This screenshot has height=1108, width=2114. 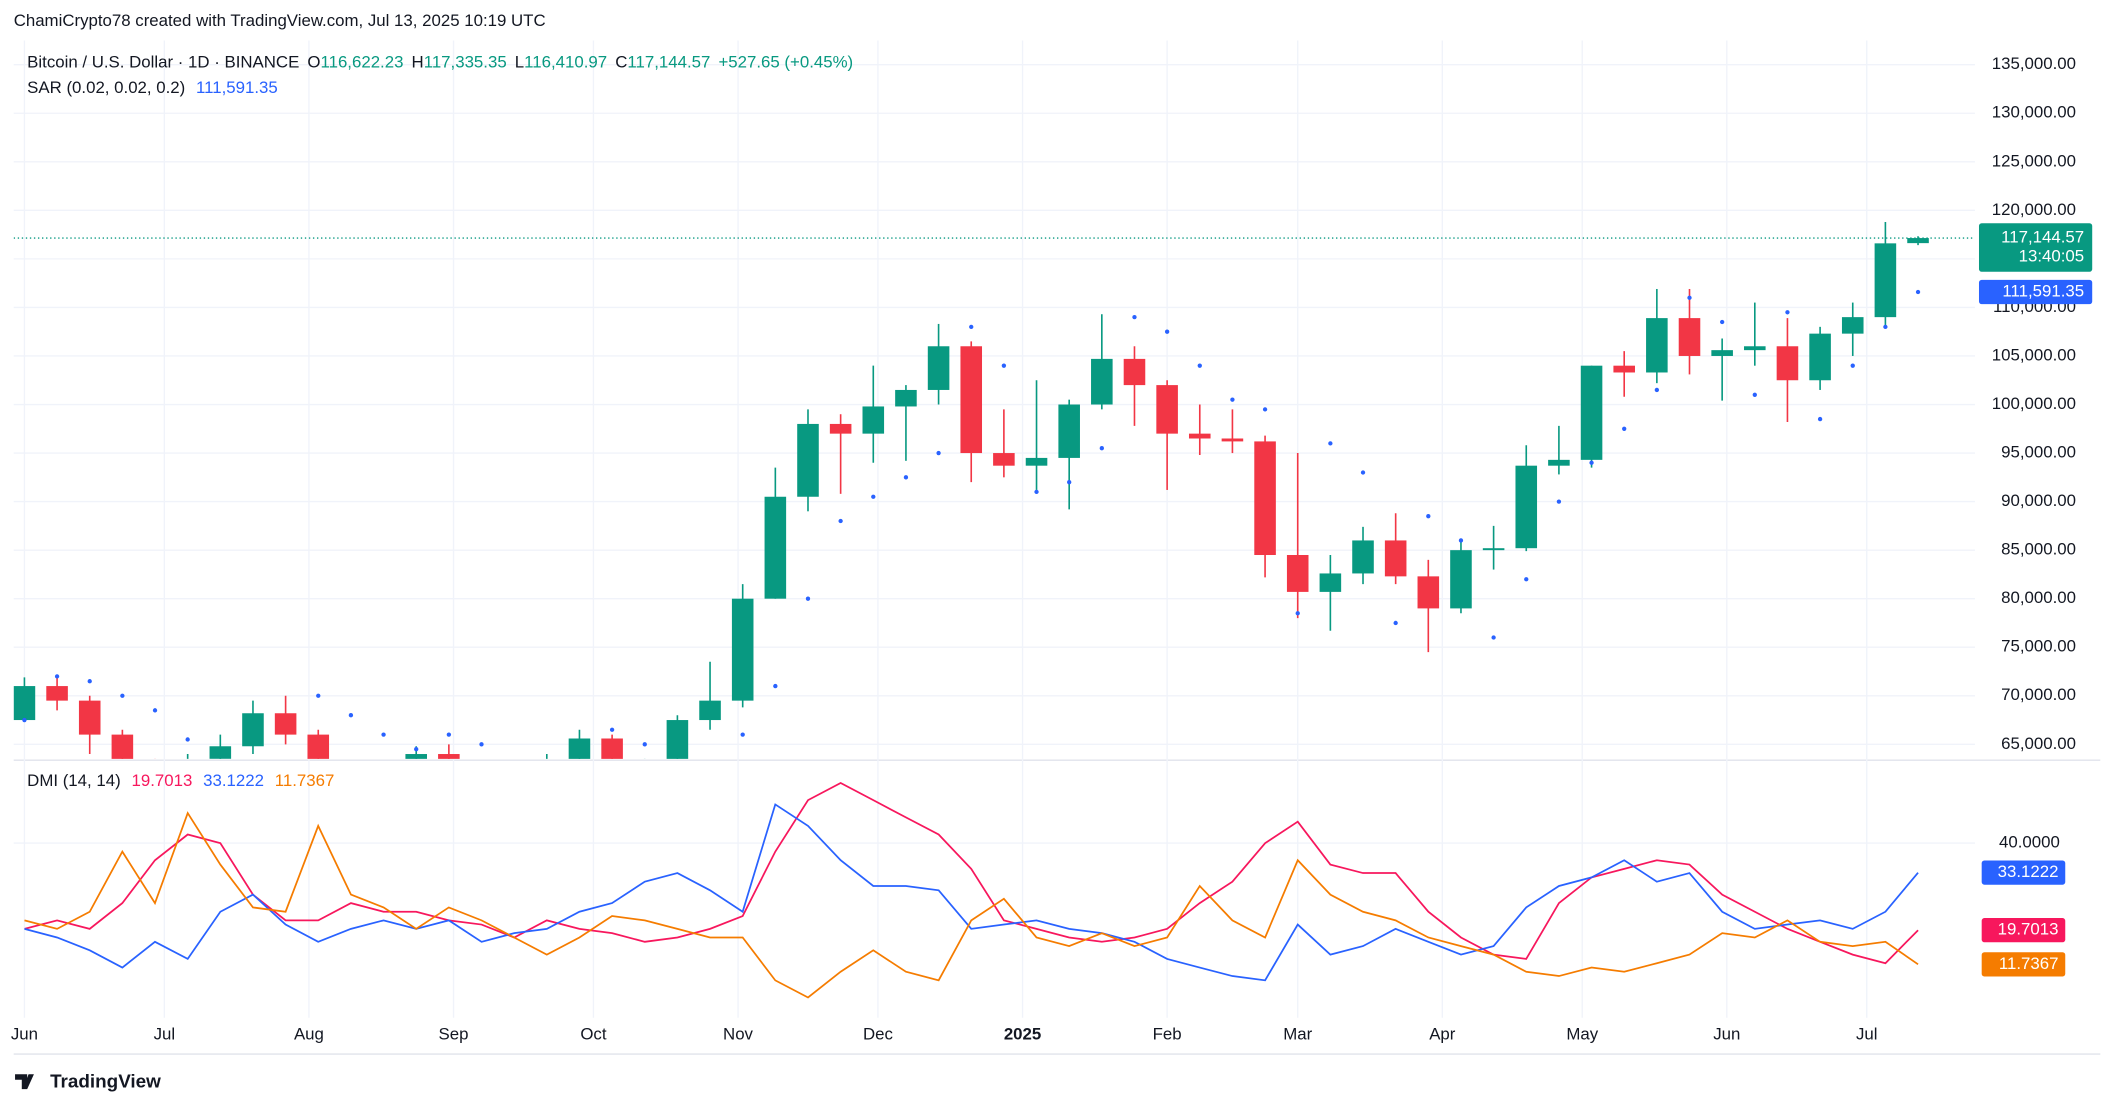 I want to click on y-tick-label: 125,000.00, so click(x=2034, y=160).